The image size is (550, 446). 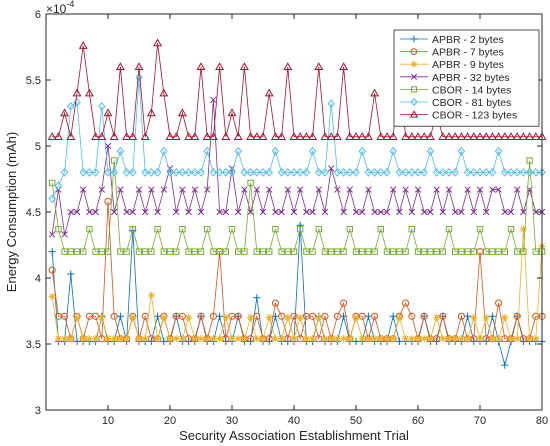 I want to click on y-tick-label: 5, so click(x=38, y=147).